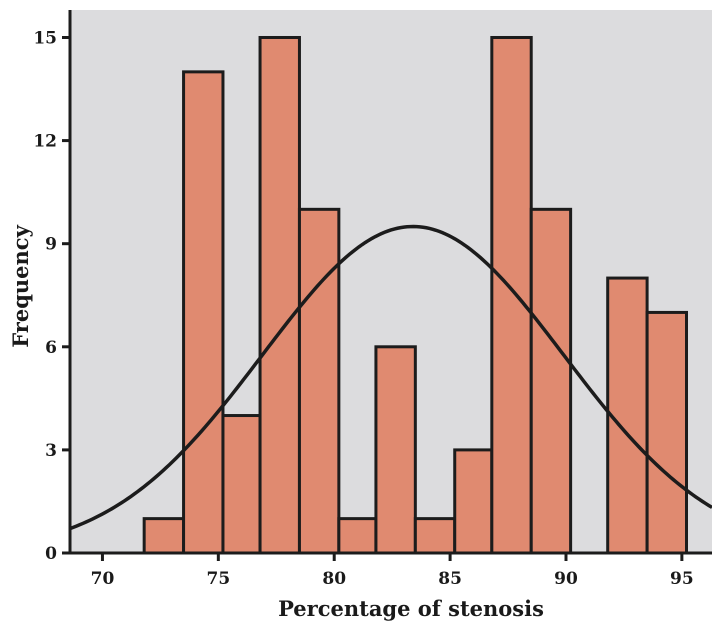 This screenshot has width=712, height=621. Describe the element at coordinates (51, 554) in the screenshot. I see `y-tick-label: 0` at that location.